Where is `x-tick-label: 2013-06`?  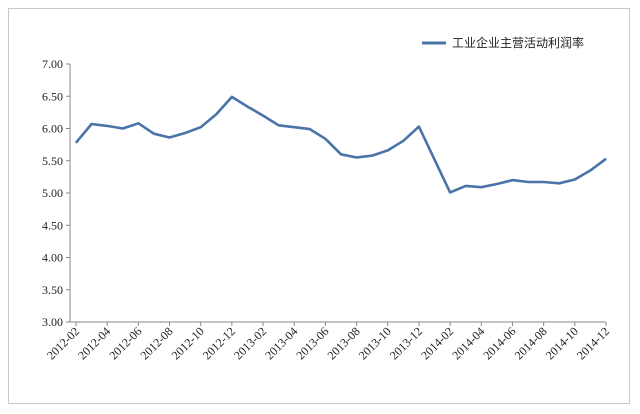
x-tick-label: 2013-06 is located at coordinates (312, 343).